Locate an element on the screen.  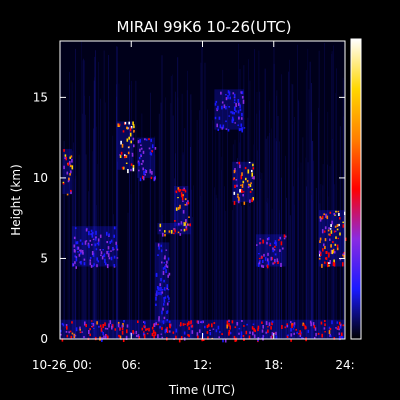
cloud-haze is located at coordinates (331, 238).